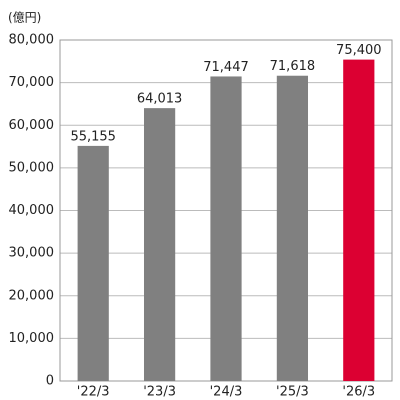  I want to click on y-tick-label: 50,000, so click(32, 167).